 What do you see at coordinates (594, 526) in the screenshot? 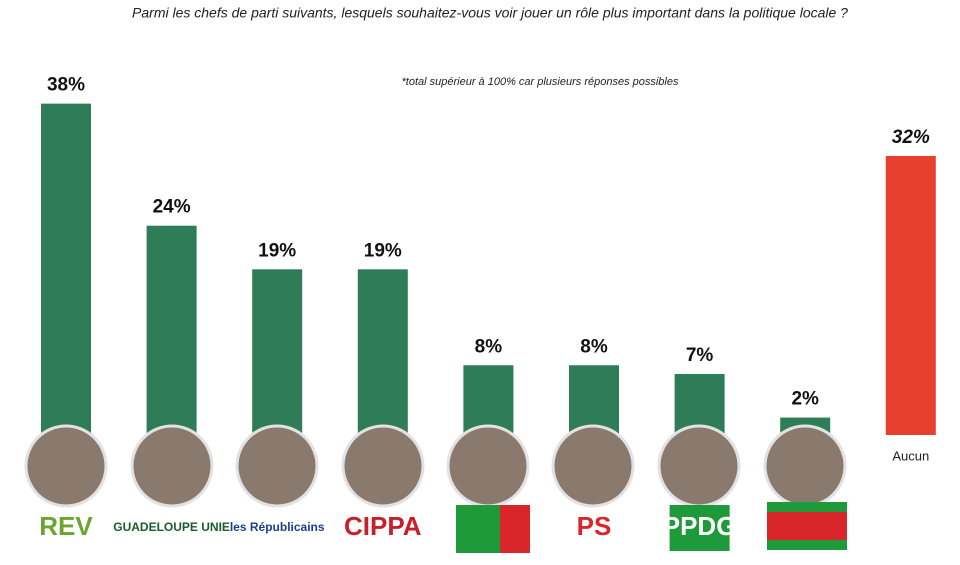
I see `party-logo-text: PS` at bounding box center [594, 526].